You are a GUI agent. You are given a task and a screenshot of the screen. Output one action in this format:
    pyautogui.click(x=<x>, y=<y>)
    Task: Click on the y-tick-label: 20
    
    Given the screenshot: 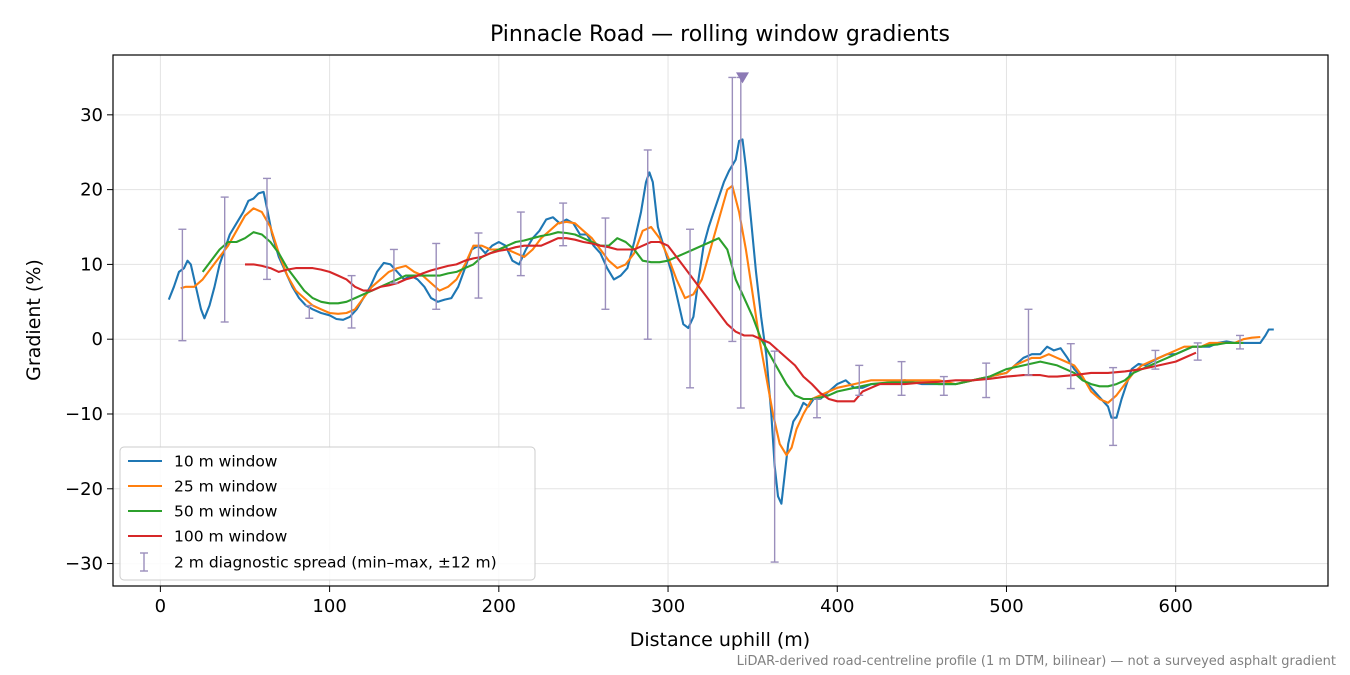 What is the action you would take?
    pyautogui.click(x=91, y=190)
    